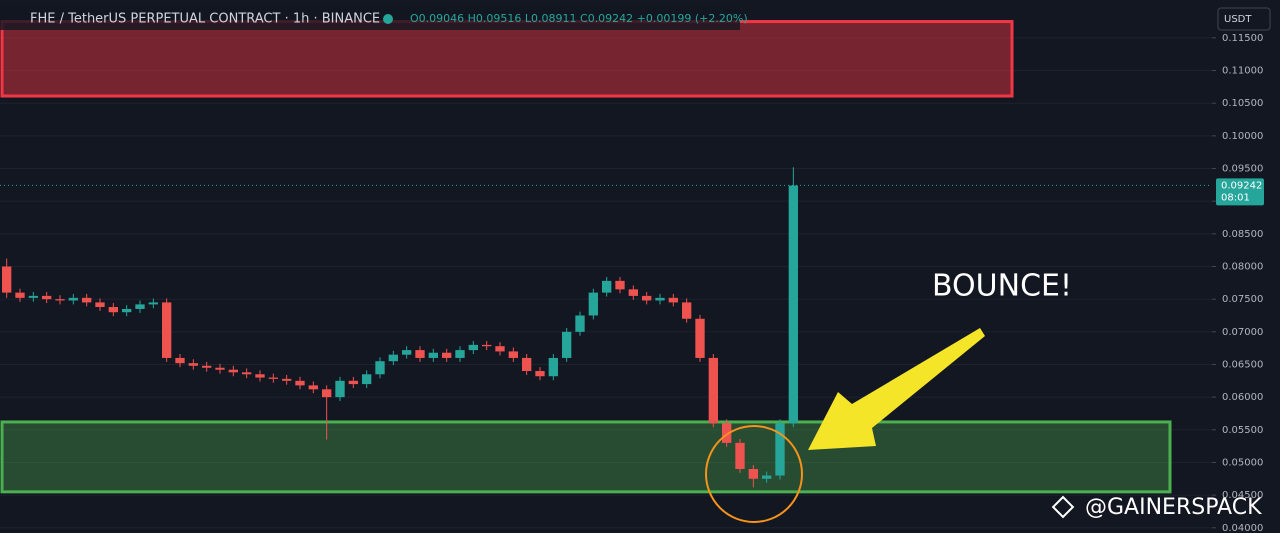  What do you see at coordinates (1242, 299) in the screenshot?
I see `y-tick-label: 0.07500` at bounding box center [1242, 299].